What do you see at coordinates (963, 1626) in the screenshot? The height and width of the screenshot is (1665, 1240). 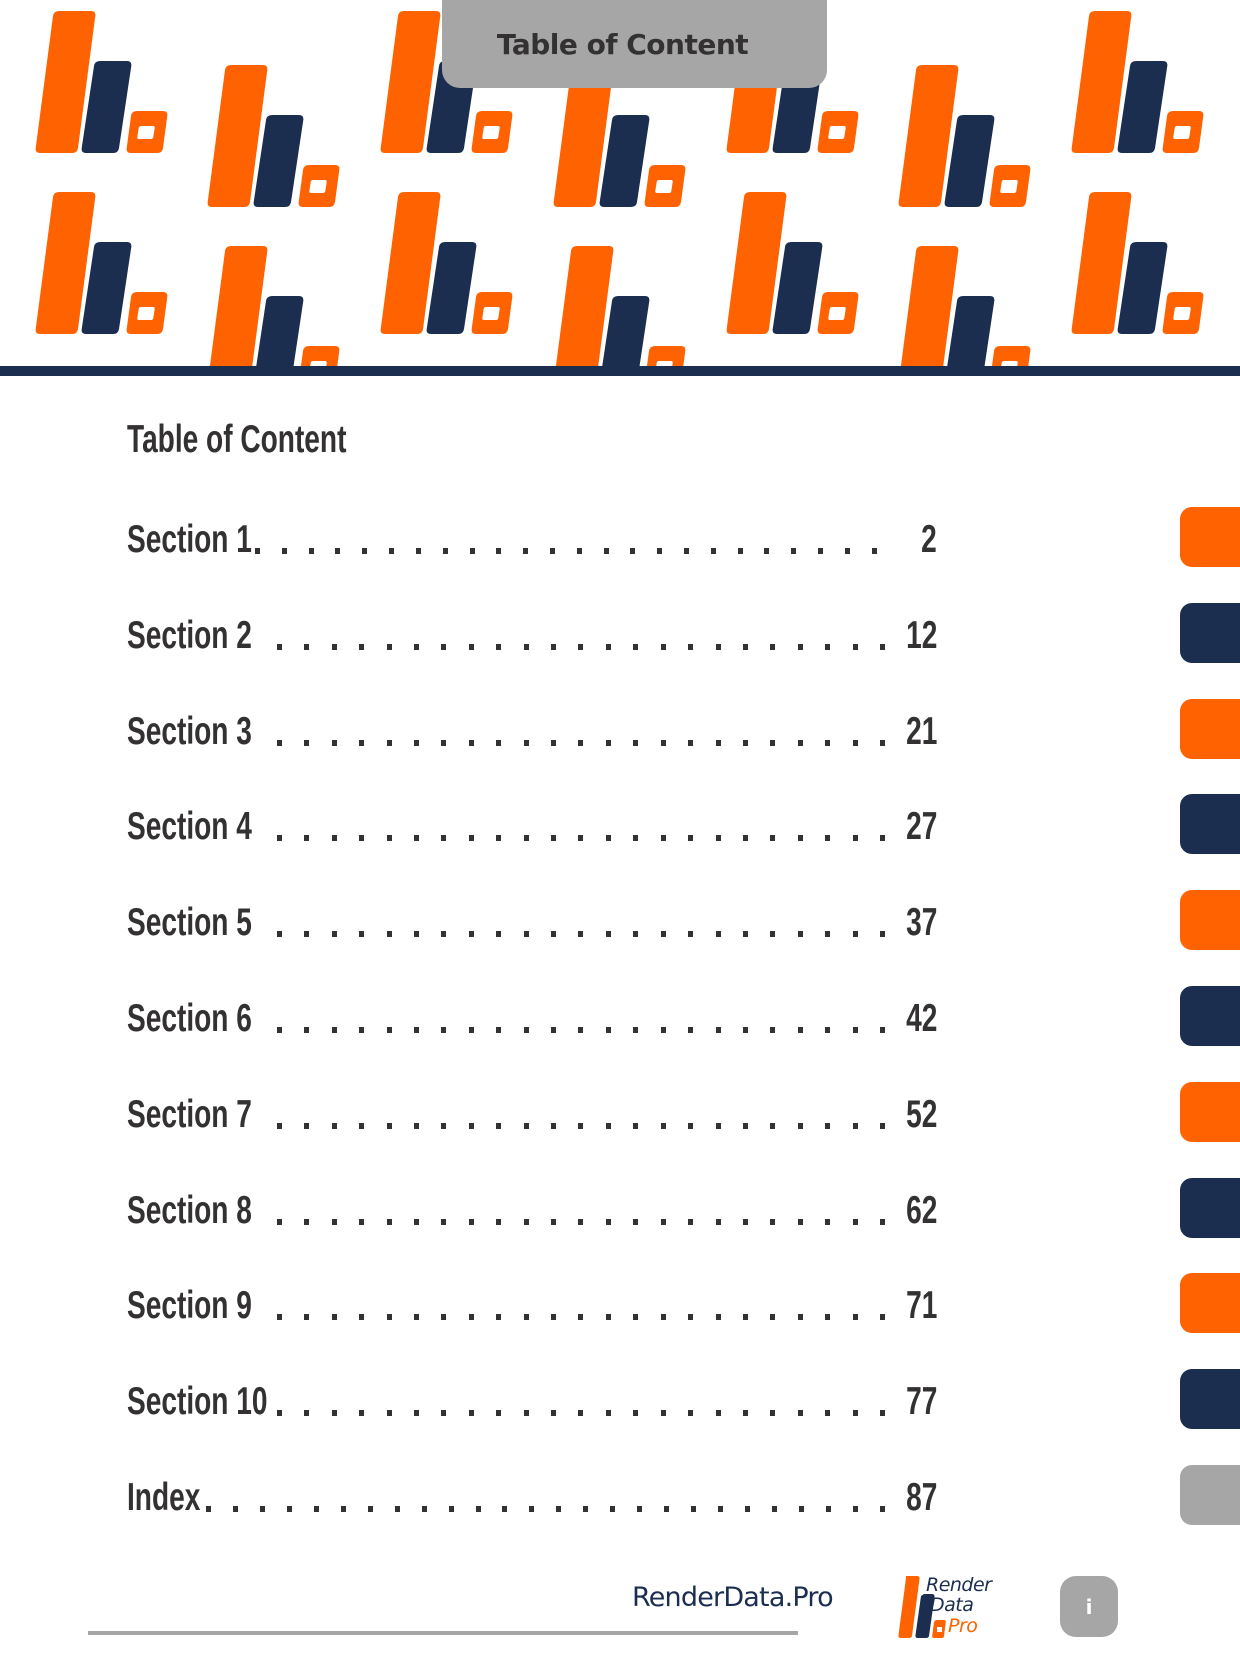 I see `logo-text-pro: Pro` at bounding box center [963, 1626].